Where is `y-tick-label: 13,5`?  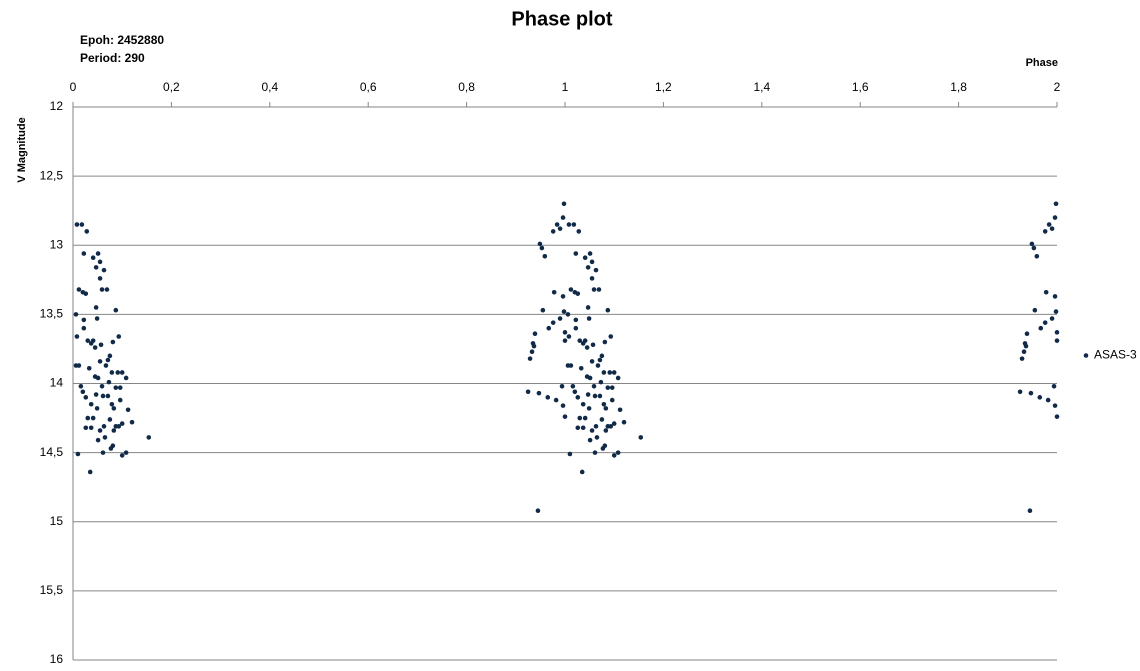
y-tick-label: 13,5 is located at coordinates (52, 314).